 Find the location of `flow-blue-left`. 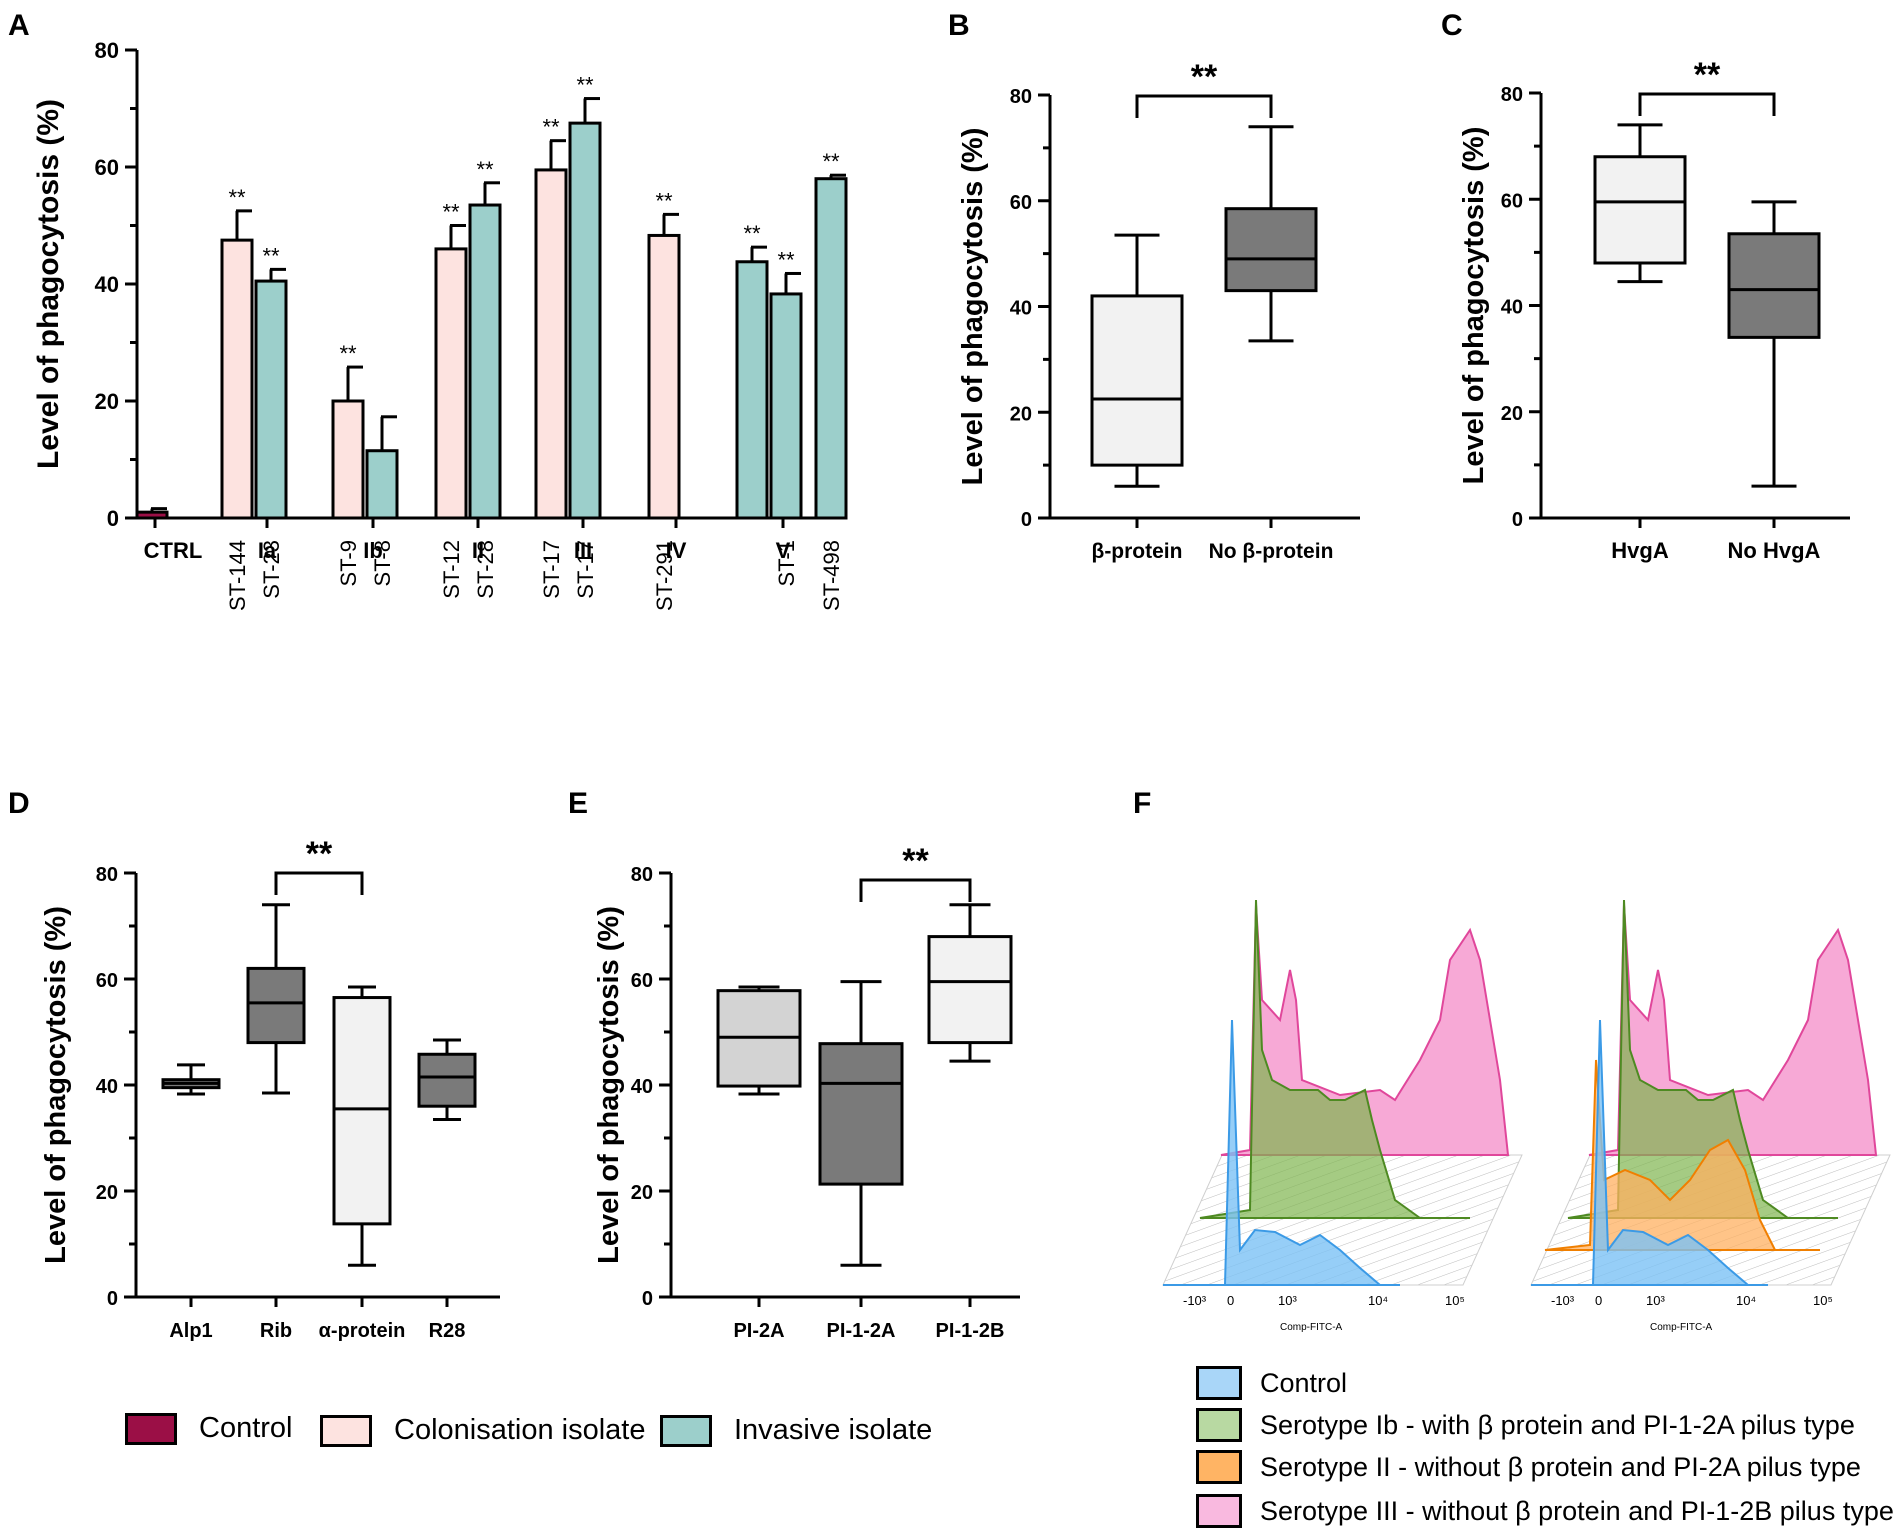

flow-blue-left is located at coordinates (1281, 1152).